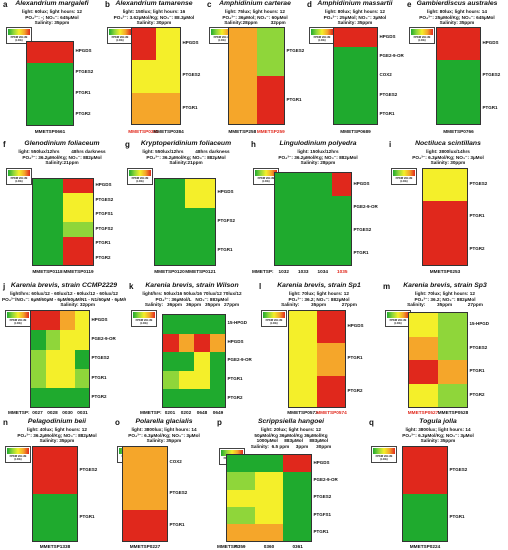  What do you see at coordinates (52, 412) in the screenshot?
I see `sample-label: 0028` at bounding box center [52, 412].